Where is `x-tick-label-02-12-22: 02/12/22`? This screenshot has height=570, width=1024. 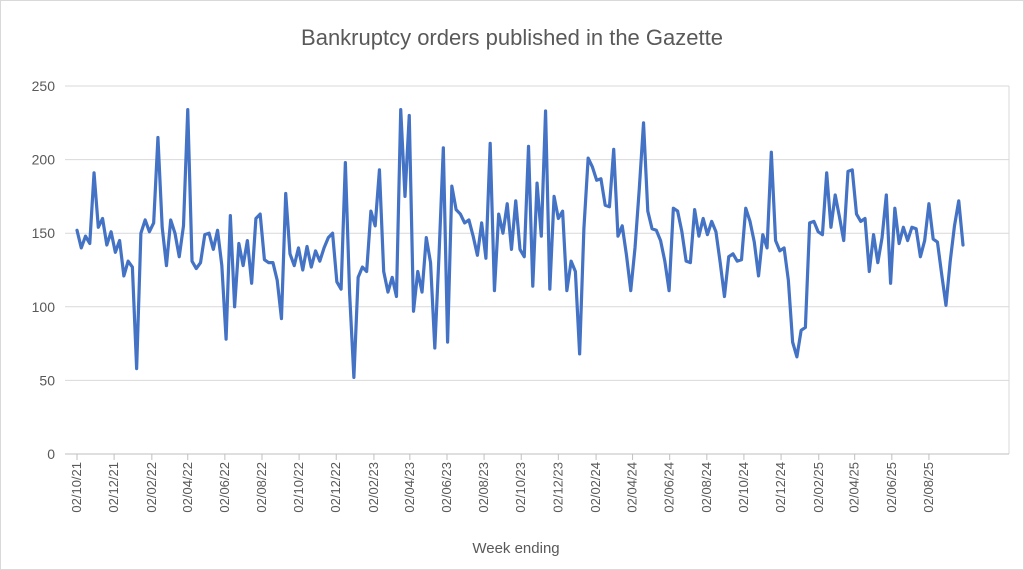
x-tick-label-02-12-22: 02/12/22 is located at coordinates (335, 487).